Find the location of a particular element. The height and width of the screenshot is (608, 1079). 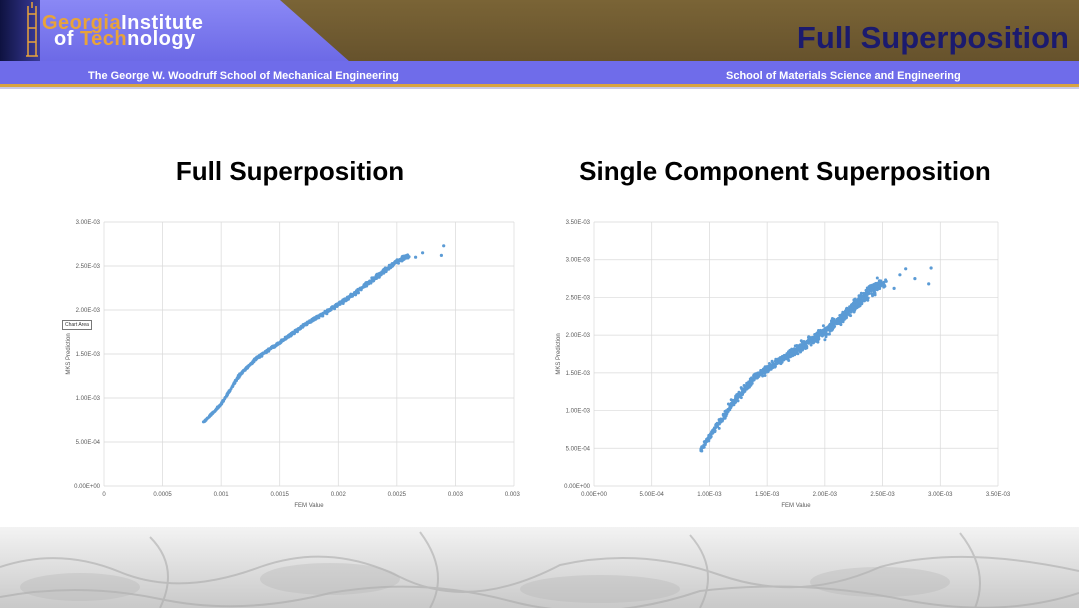

logo-line-2: of Technology is located at coordinates (125, 39).